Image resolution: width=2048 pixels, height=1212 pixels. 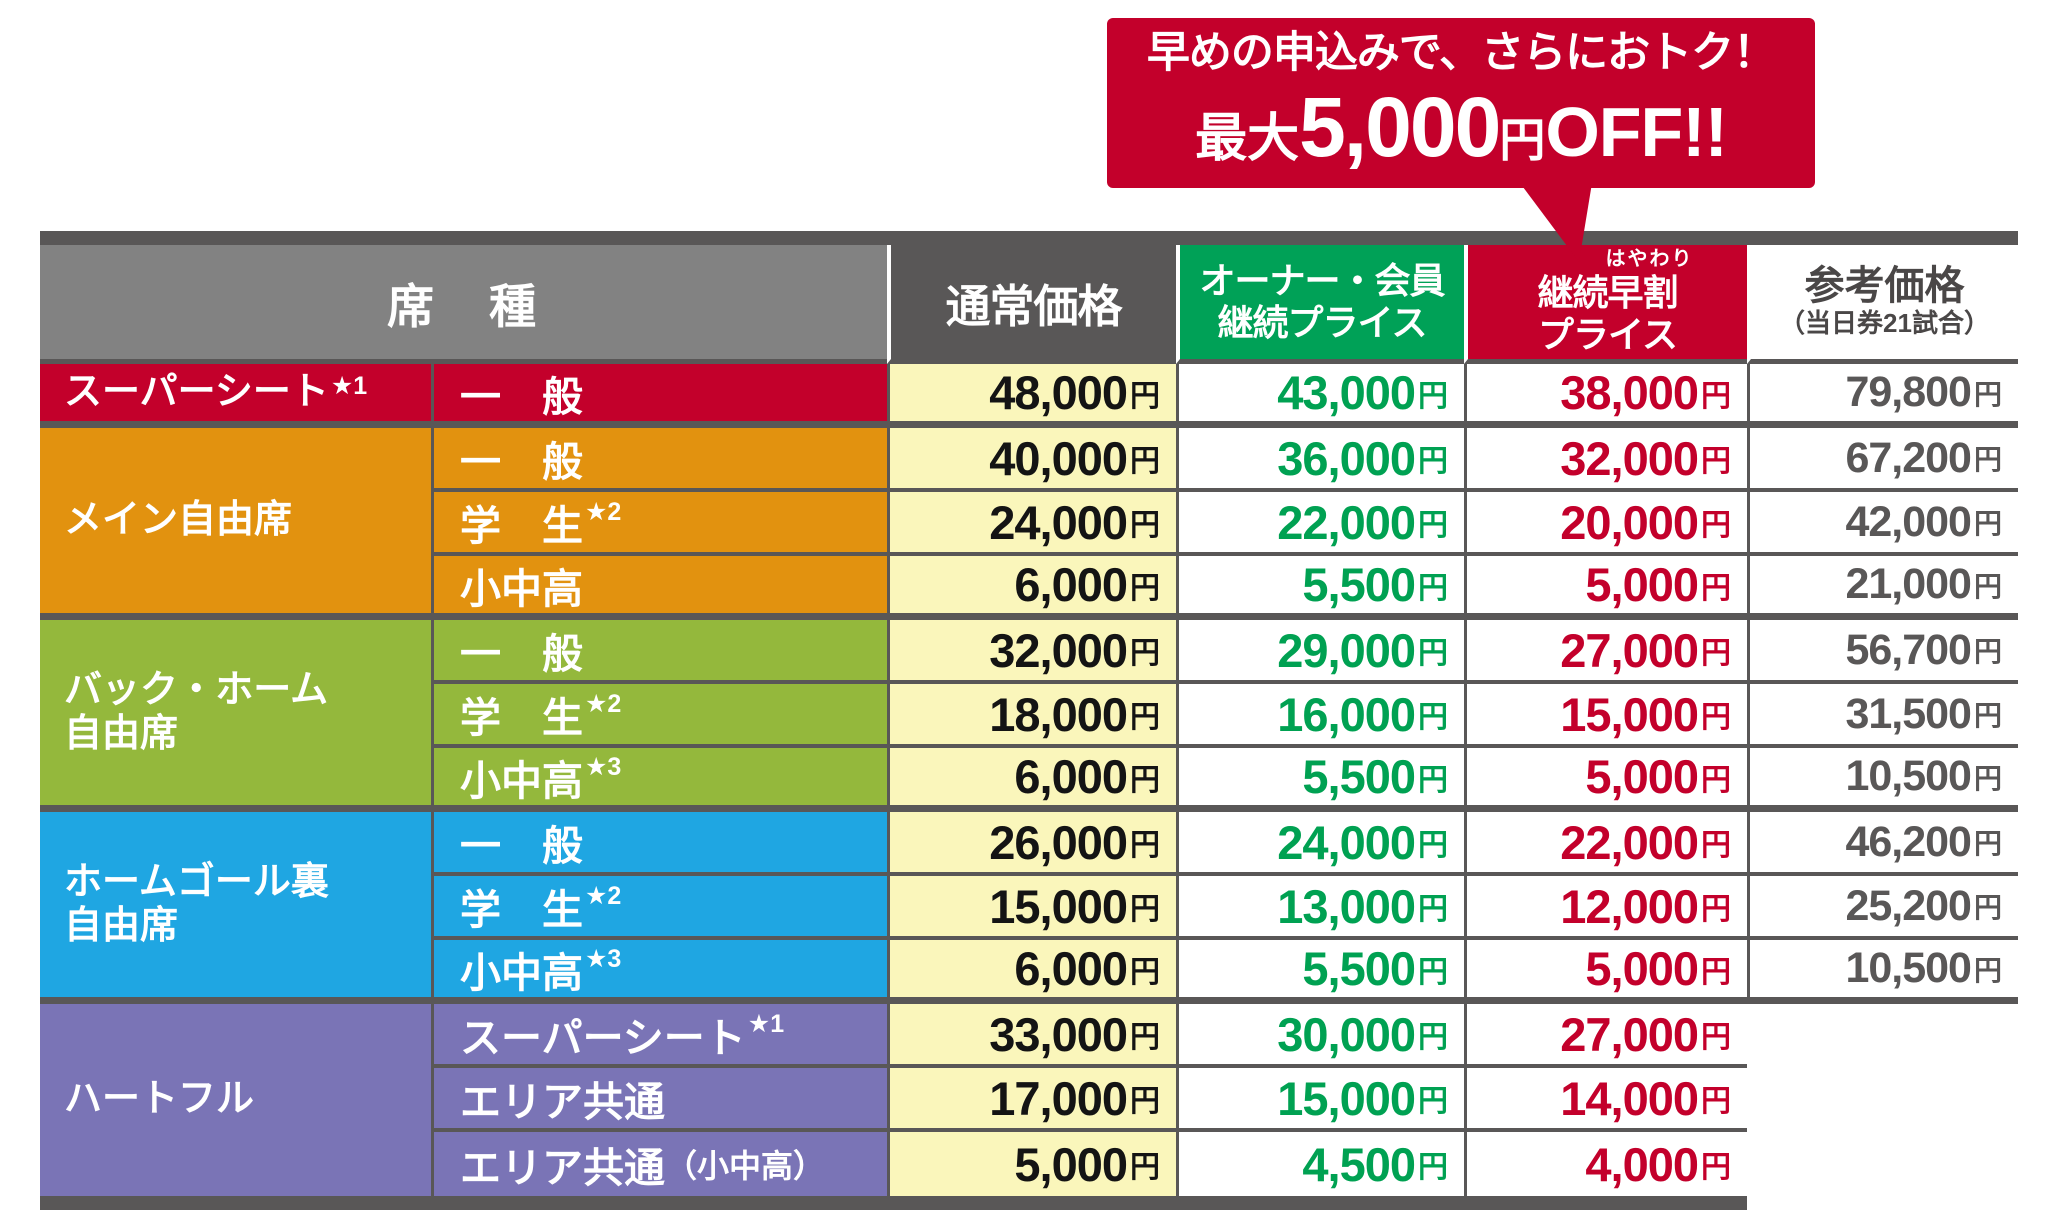 I want to click on header-early-furigana: はやわり, so click(x=1649, y=258).